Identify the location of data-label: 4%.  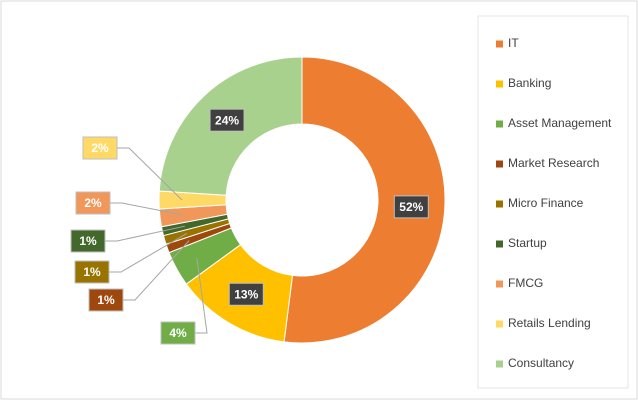
(178, 333).